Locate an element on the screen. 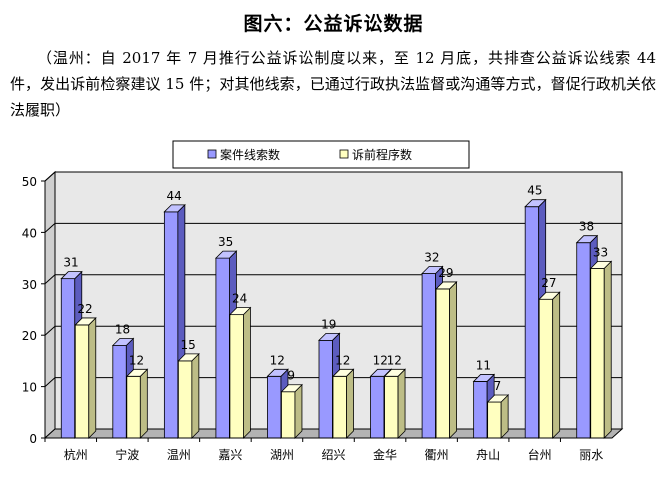 The width and height of the screenshot is (667, 489). x-tick-label: 舟山 is located at coordinates (488, 455).